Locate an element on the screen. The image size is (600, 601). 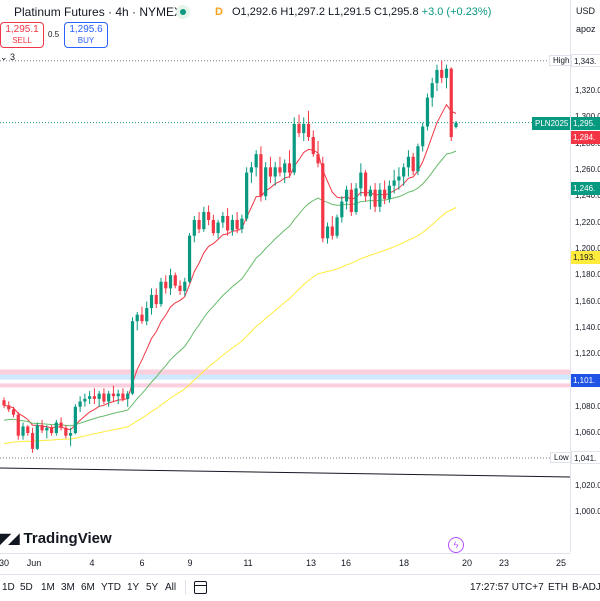
spread-value: 0.5 is located at coordinates (54, 34).